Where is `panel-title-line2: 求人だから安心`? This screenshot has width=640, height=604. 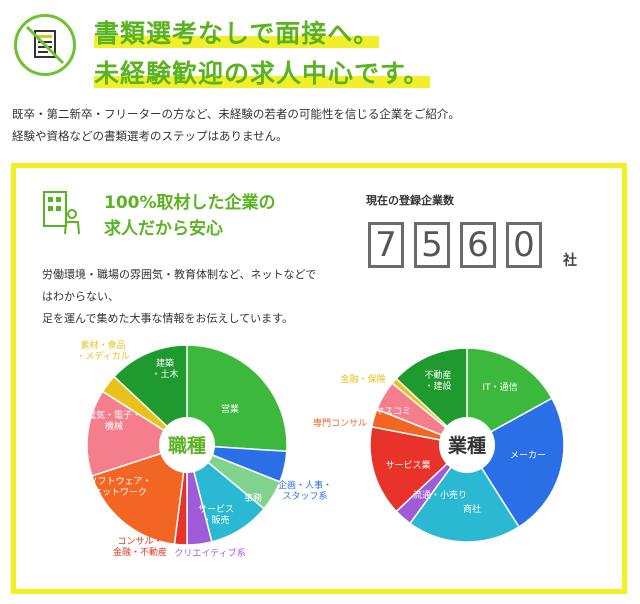 panel-title-line2: 求人だから安心 is located at coordinates (163, 229).